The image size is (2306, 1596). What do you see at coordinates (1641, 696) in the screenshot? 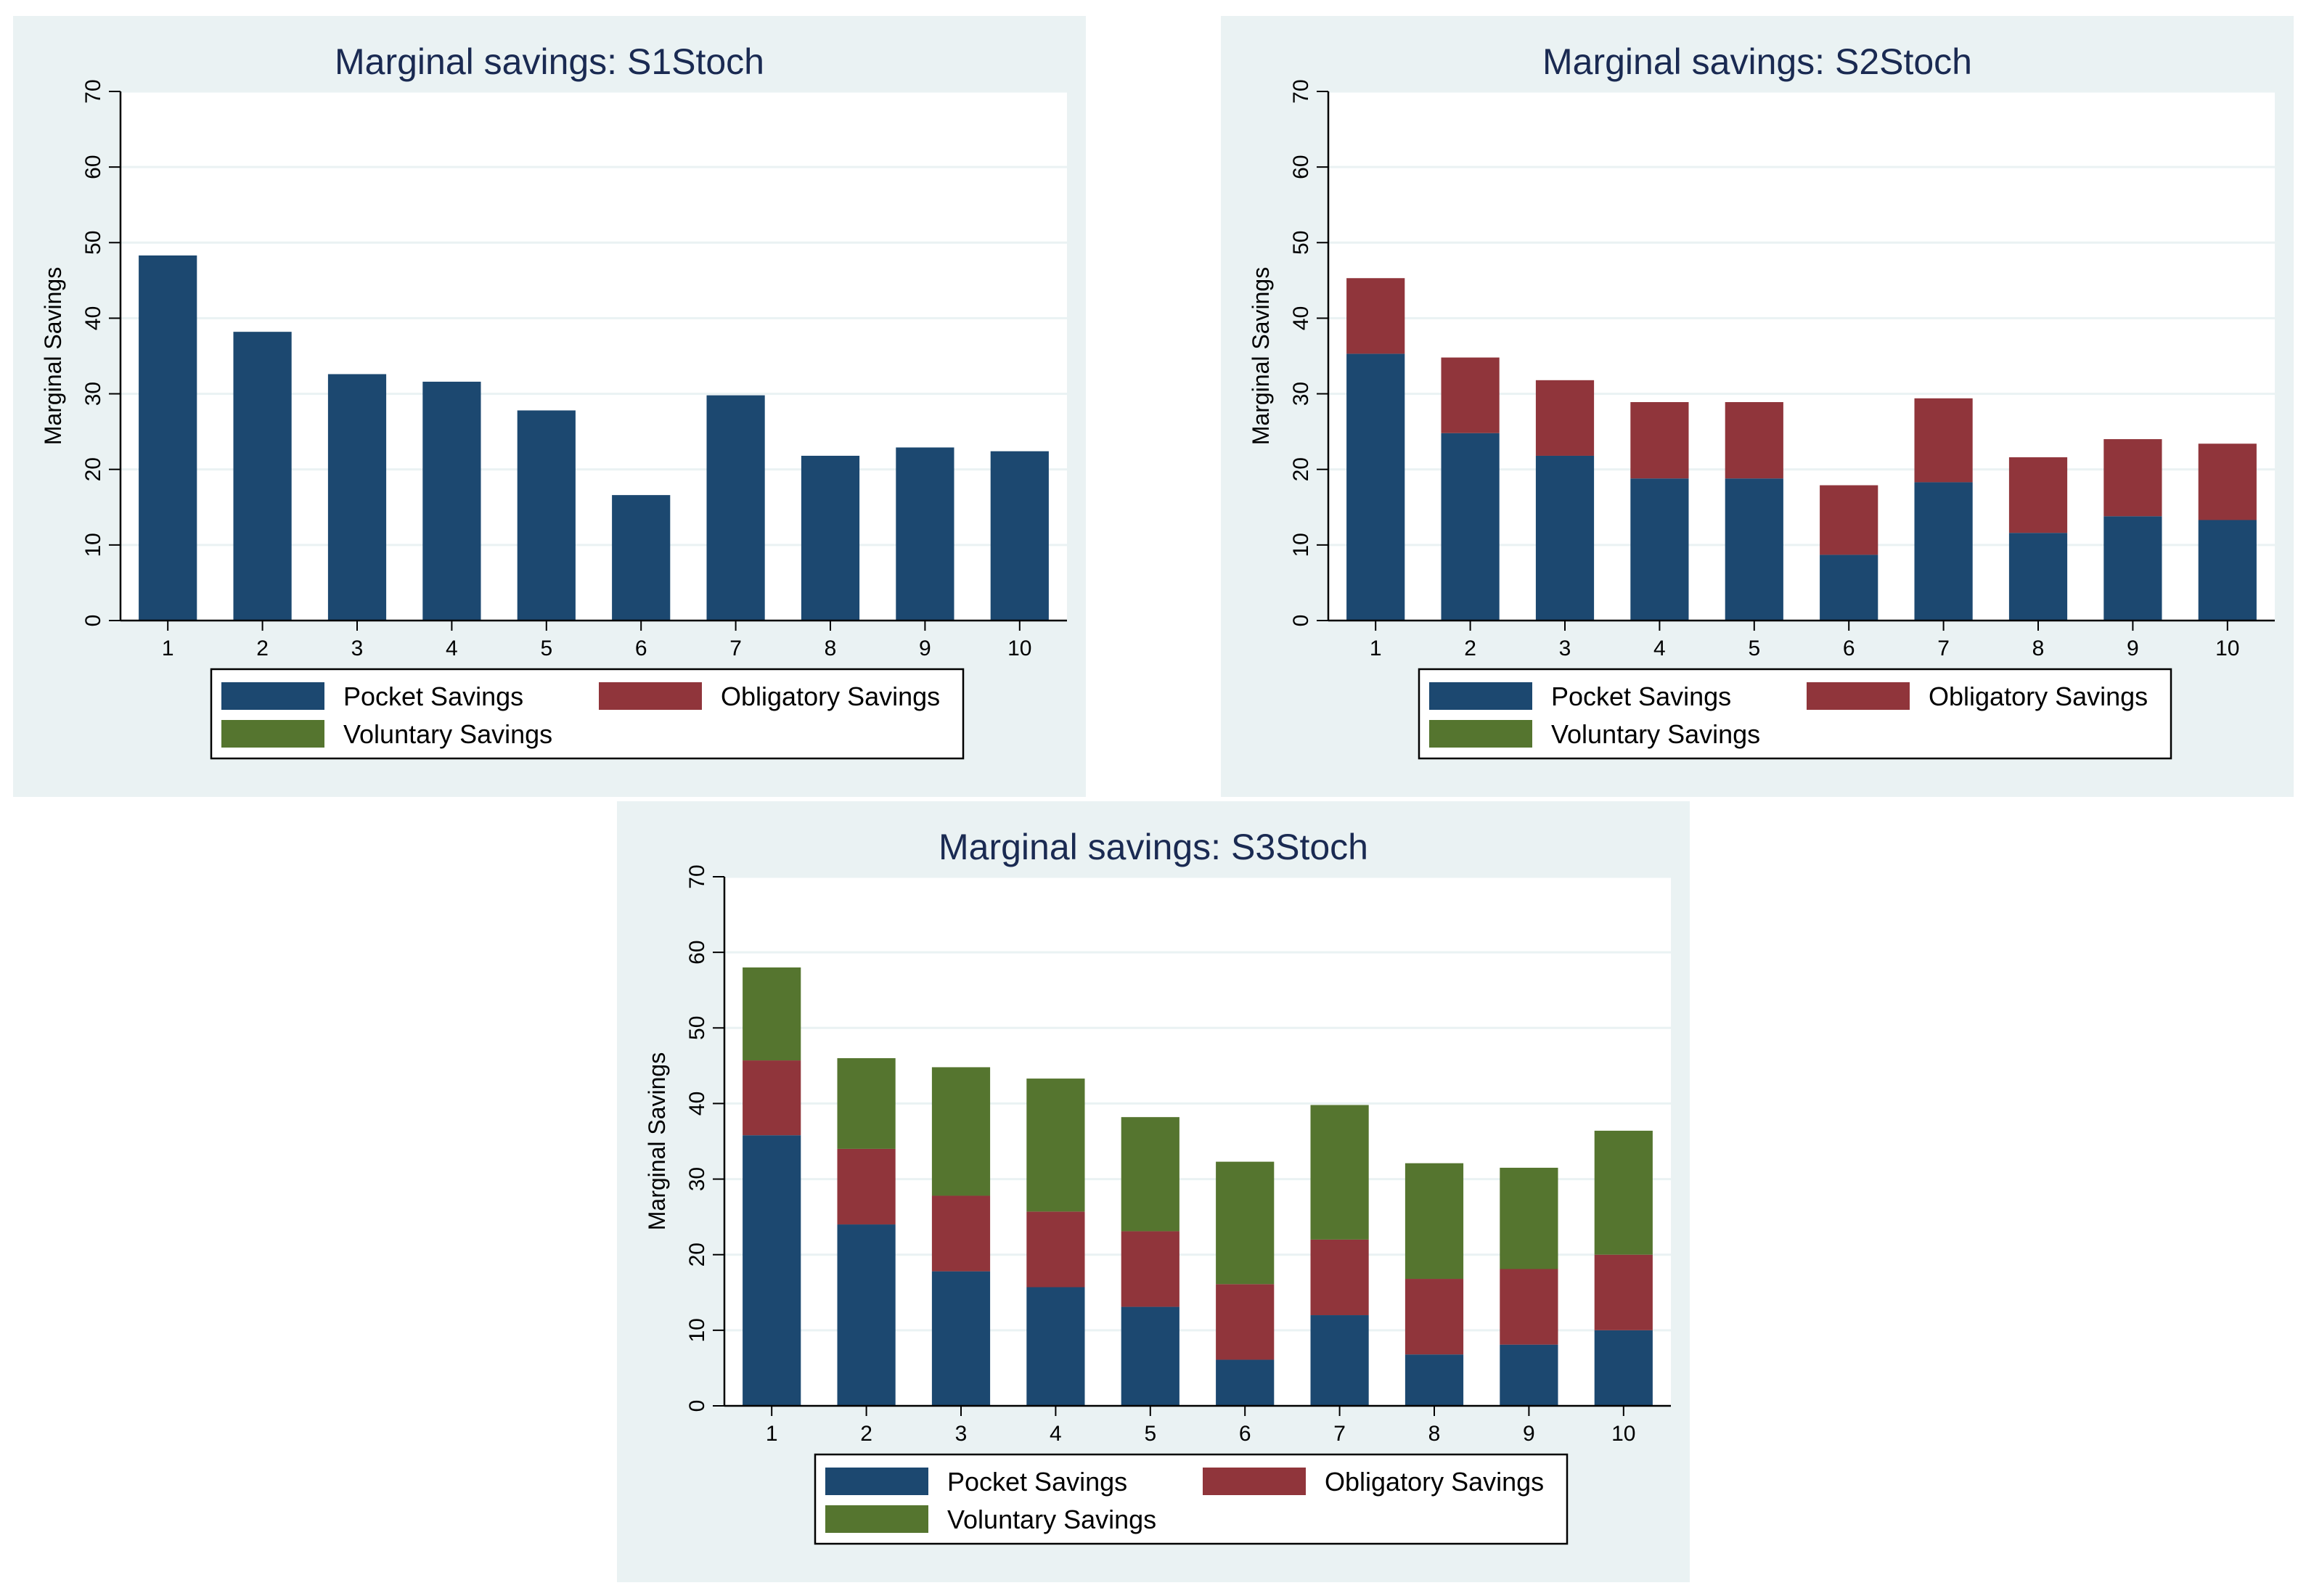
I see `legend-label-pocket: Pocket Savings` at bounding box center [1641, 696].